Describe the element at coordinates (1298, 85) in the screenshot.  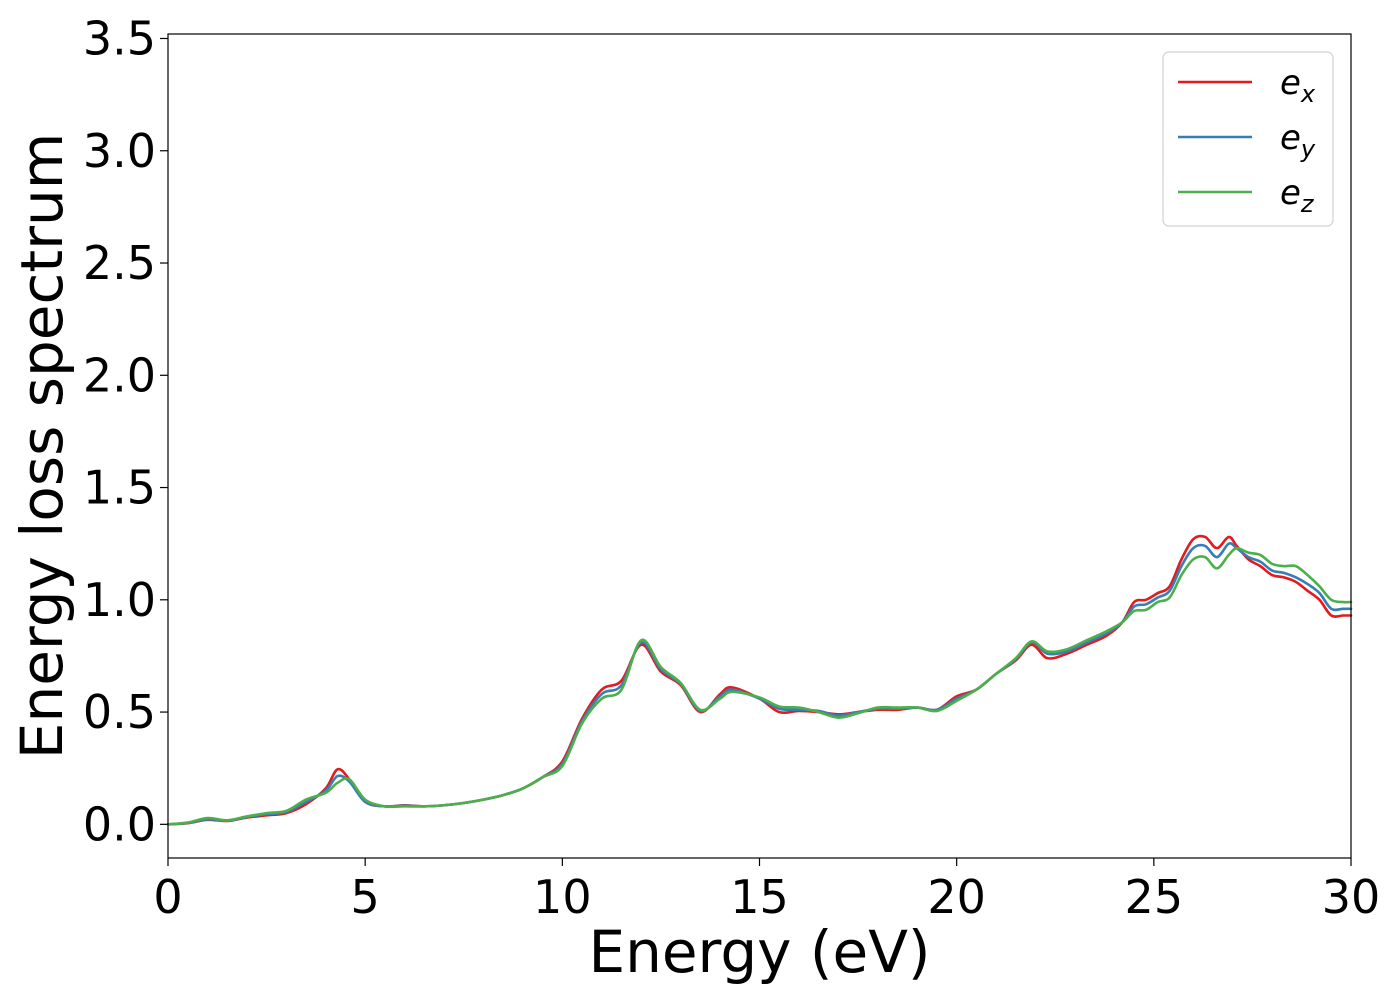
I see `legend-label-x: ex` at that location.